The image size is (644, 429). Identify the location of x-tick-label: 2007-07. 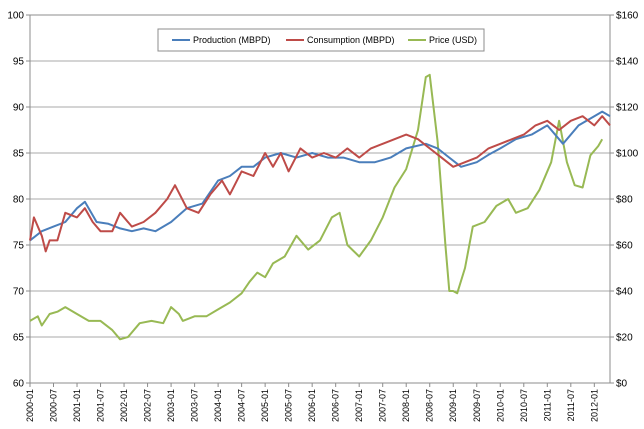
(383, 405).